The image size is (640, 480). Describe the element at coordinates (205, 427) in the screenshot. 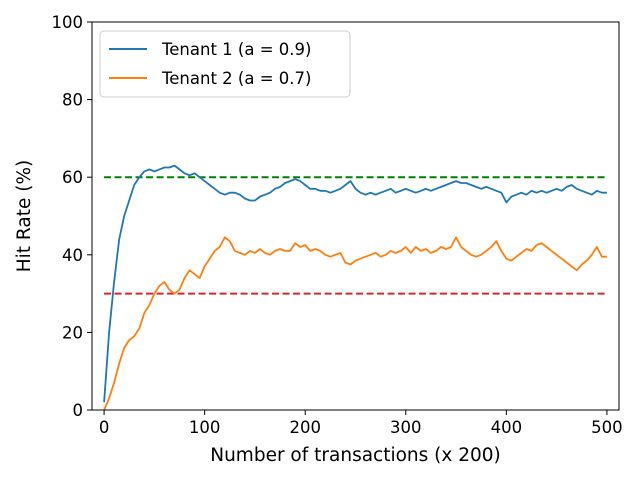

I see `x-tick-label: 100` at that location.